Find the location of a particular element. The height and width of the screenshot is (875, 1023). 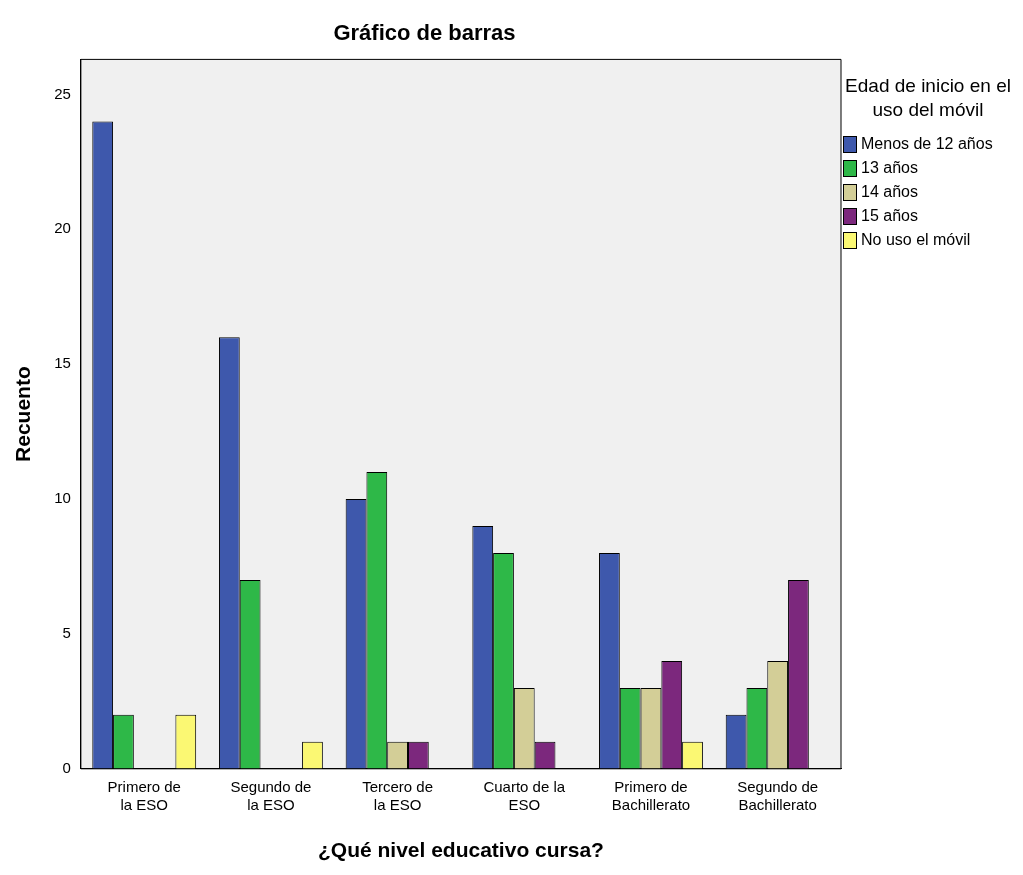

legend-label: 14 años is located at coordinates (889, 192).